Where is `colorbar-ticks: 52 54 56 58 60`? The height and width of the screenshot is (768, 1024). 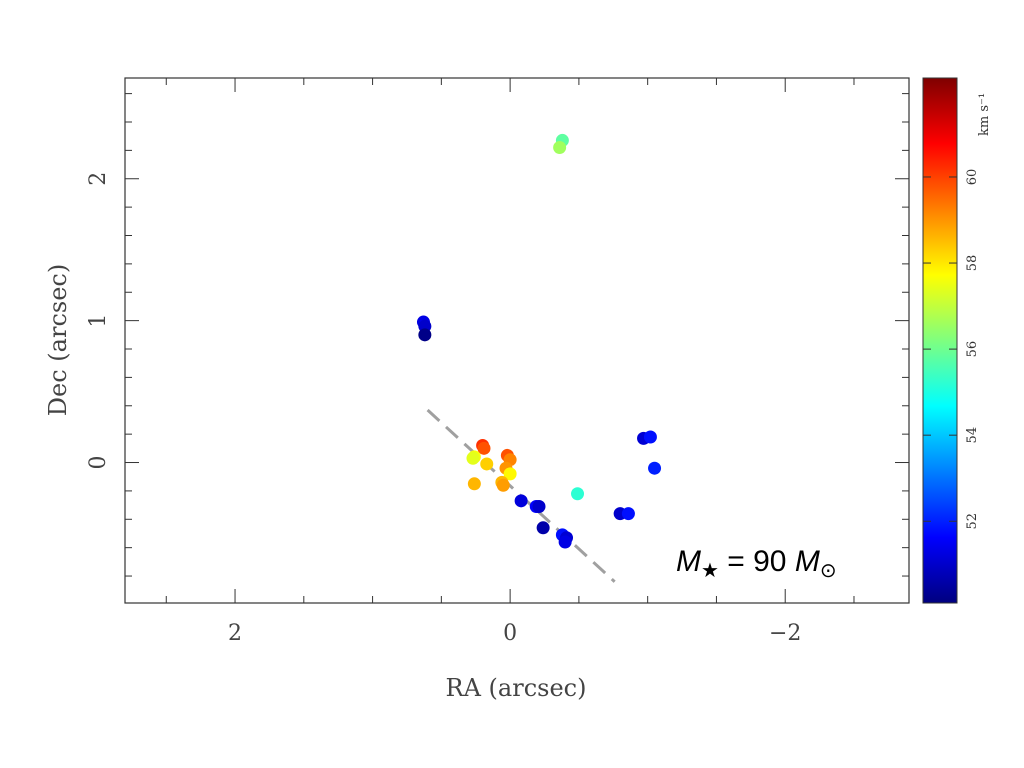
colorbar-ticks: 52 54 56 58 60 is located at coordinates (951, 349).